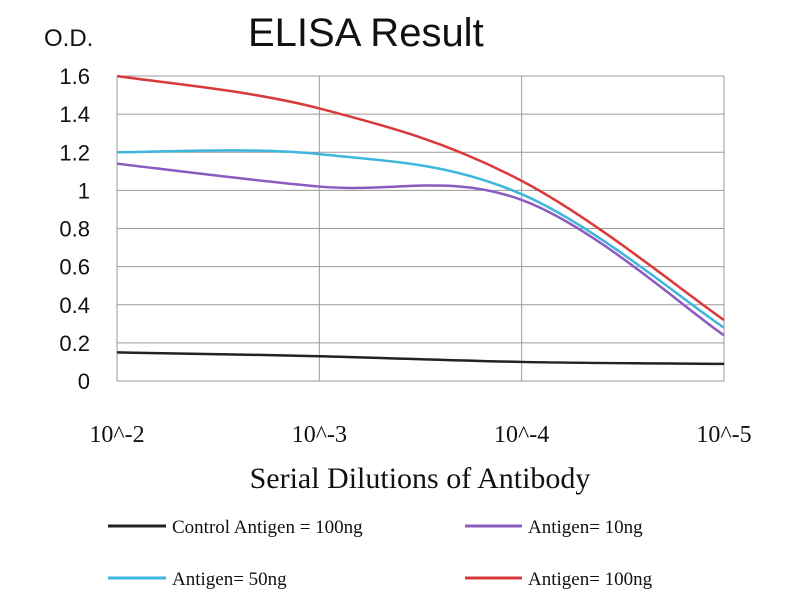  What do you see at coordinates (74, 76) in the screenshot?
I see `y-tick-label: 1.6` at bounding box center [74, 76].